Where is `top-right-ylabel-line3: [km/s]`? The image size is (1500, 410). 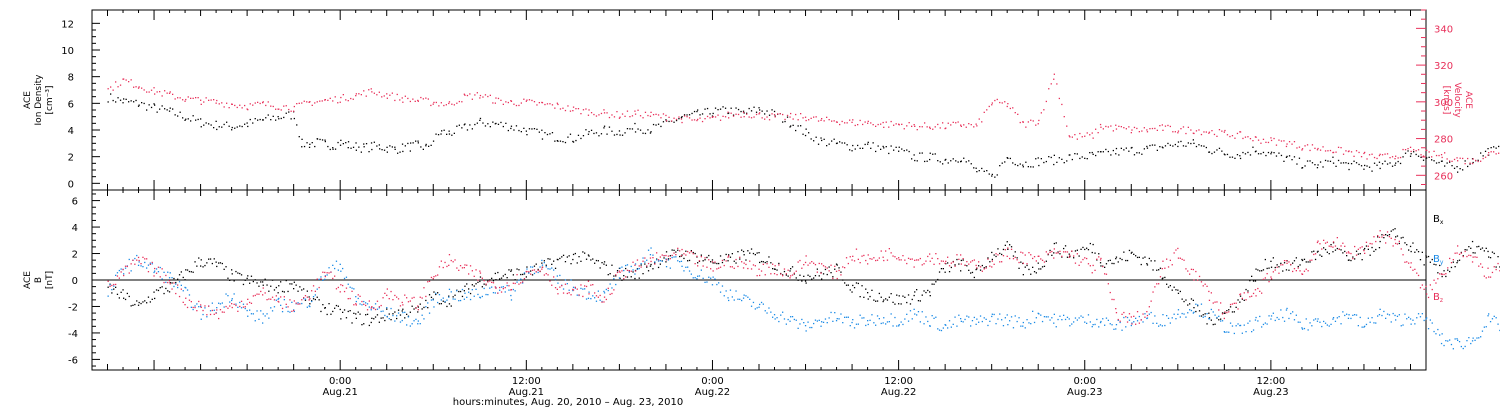
top-right-ylabel-line3: [km/s] is located at coordinates (1446, 100).